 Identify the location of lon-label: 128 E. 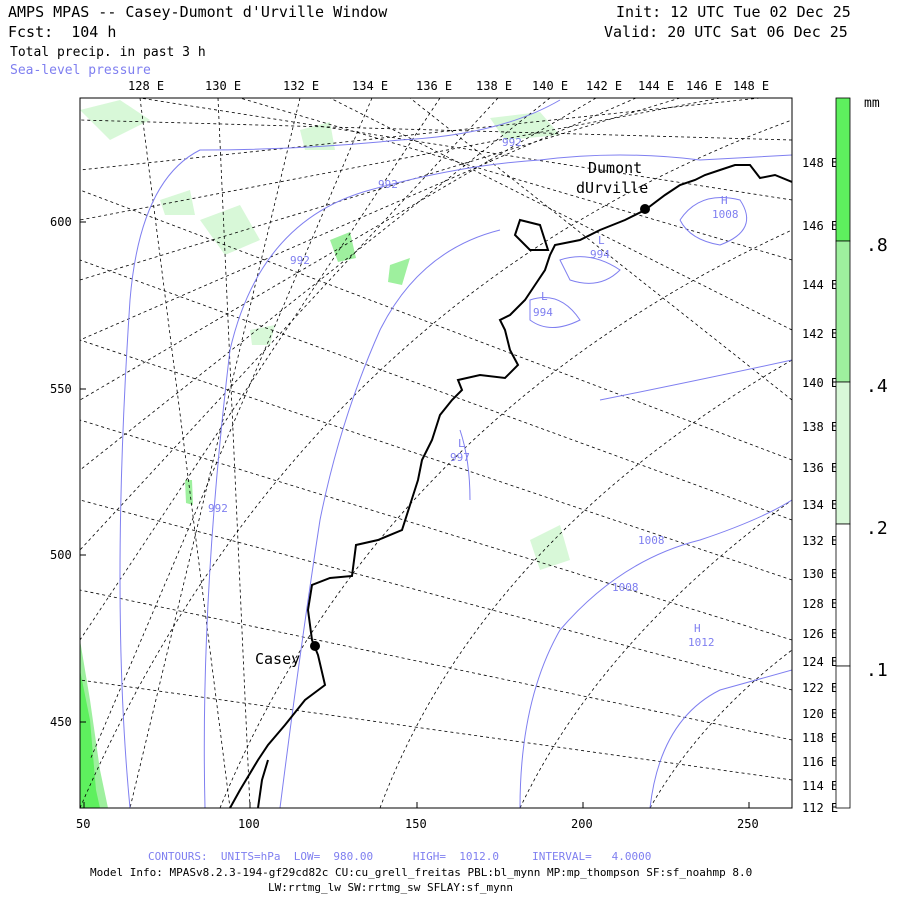
(146, 86).